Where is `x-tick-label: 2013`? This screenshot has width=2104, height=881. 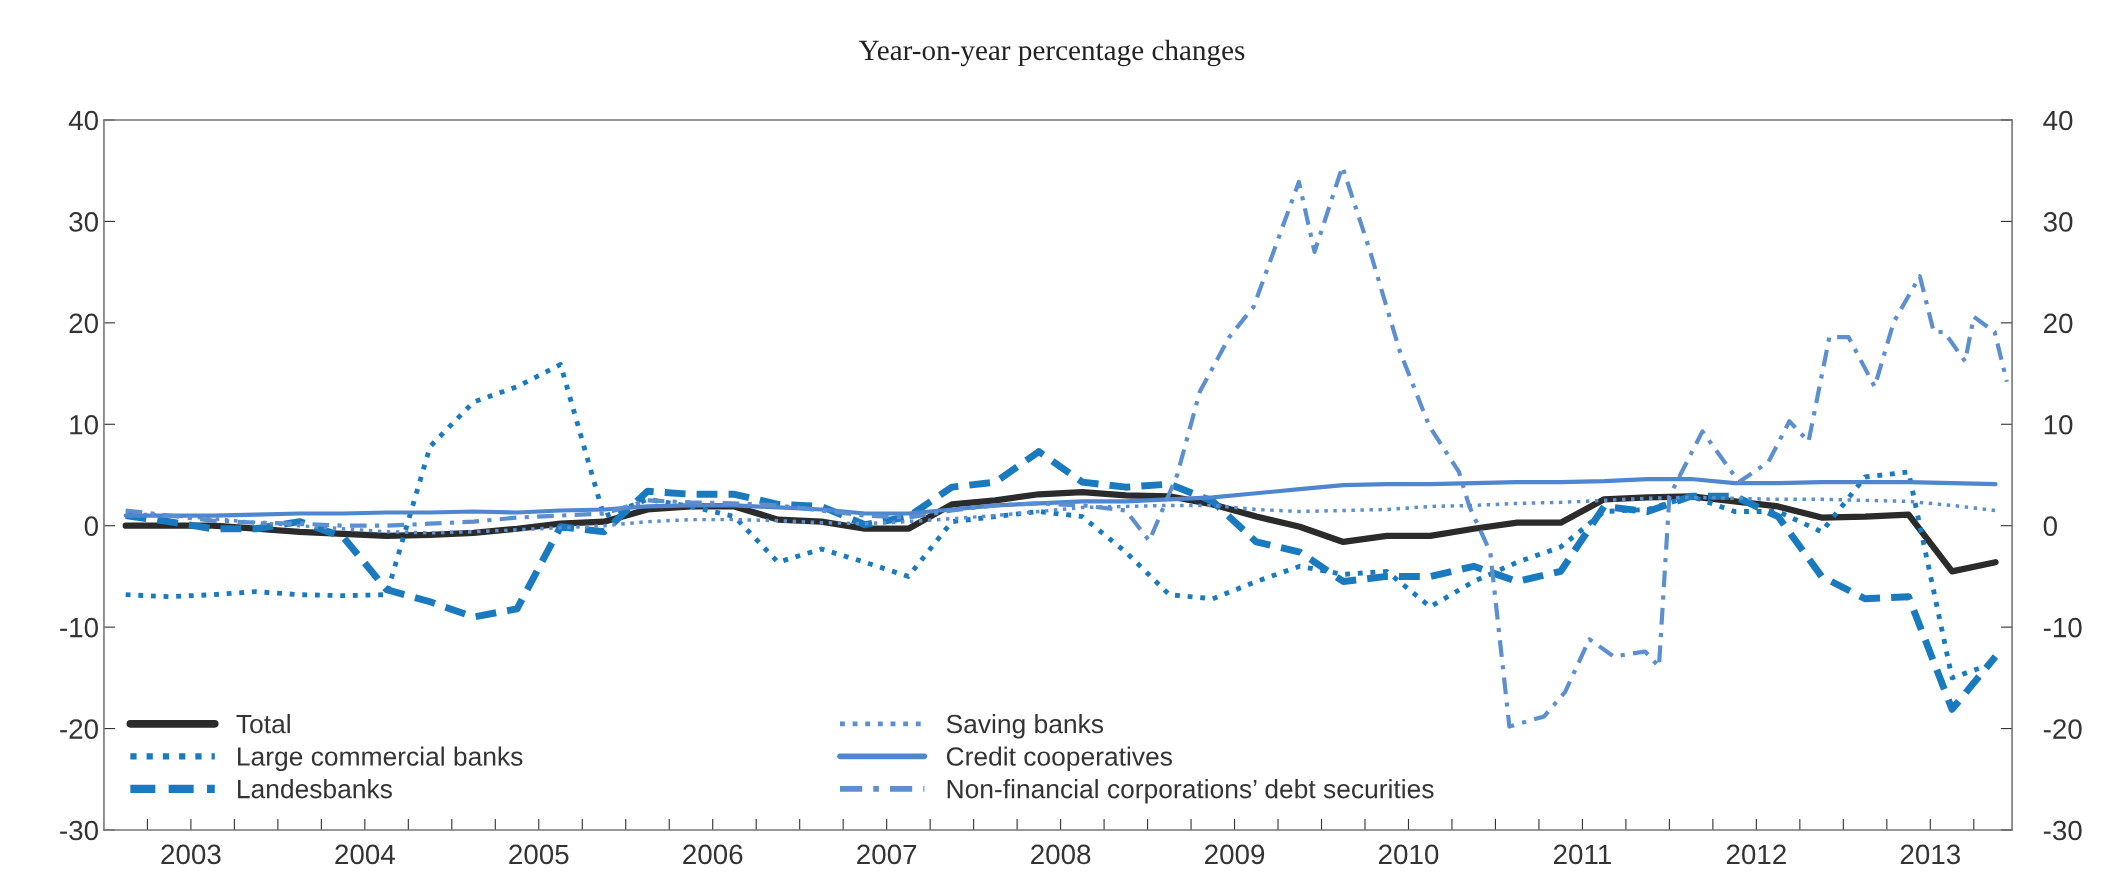
x-tick-label: 2013 is located at coordinates (1930, 854).